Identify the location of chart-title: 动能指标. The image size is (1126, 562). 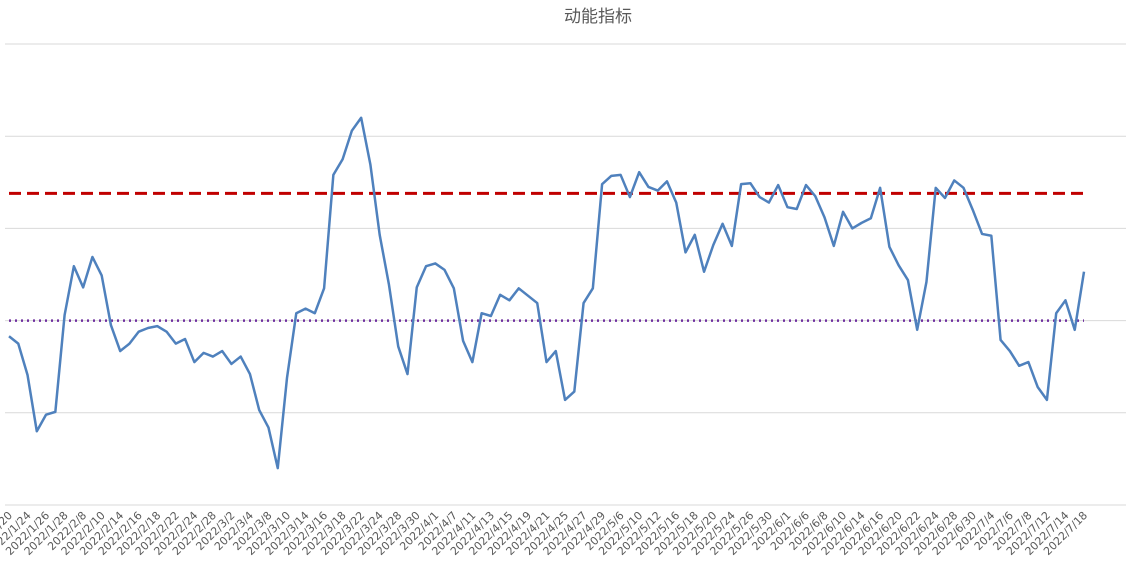
(598, 17).